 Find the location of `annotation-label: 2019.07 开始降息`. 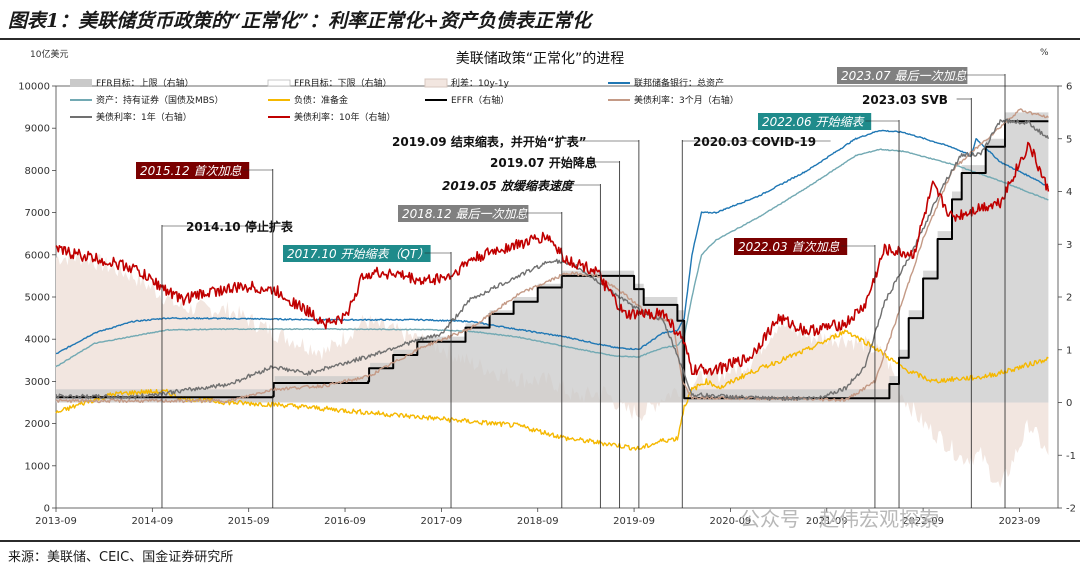

annotation-label: 2019.07 开始降息 is located at coordinates (543, 162).